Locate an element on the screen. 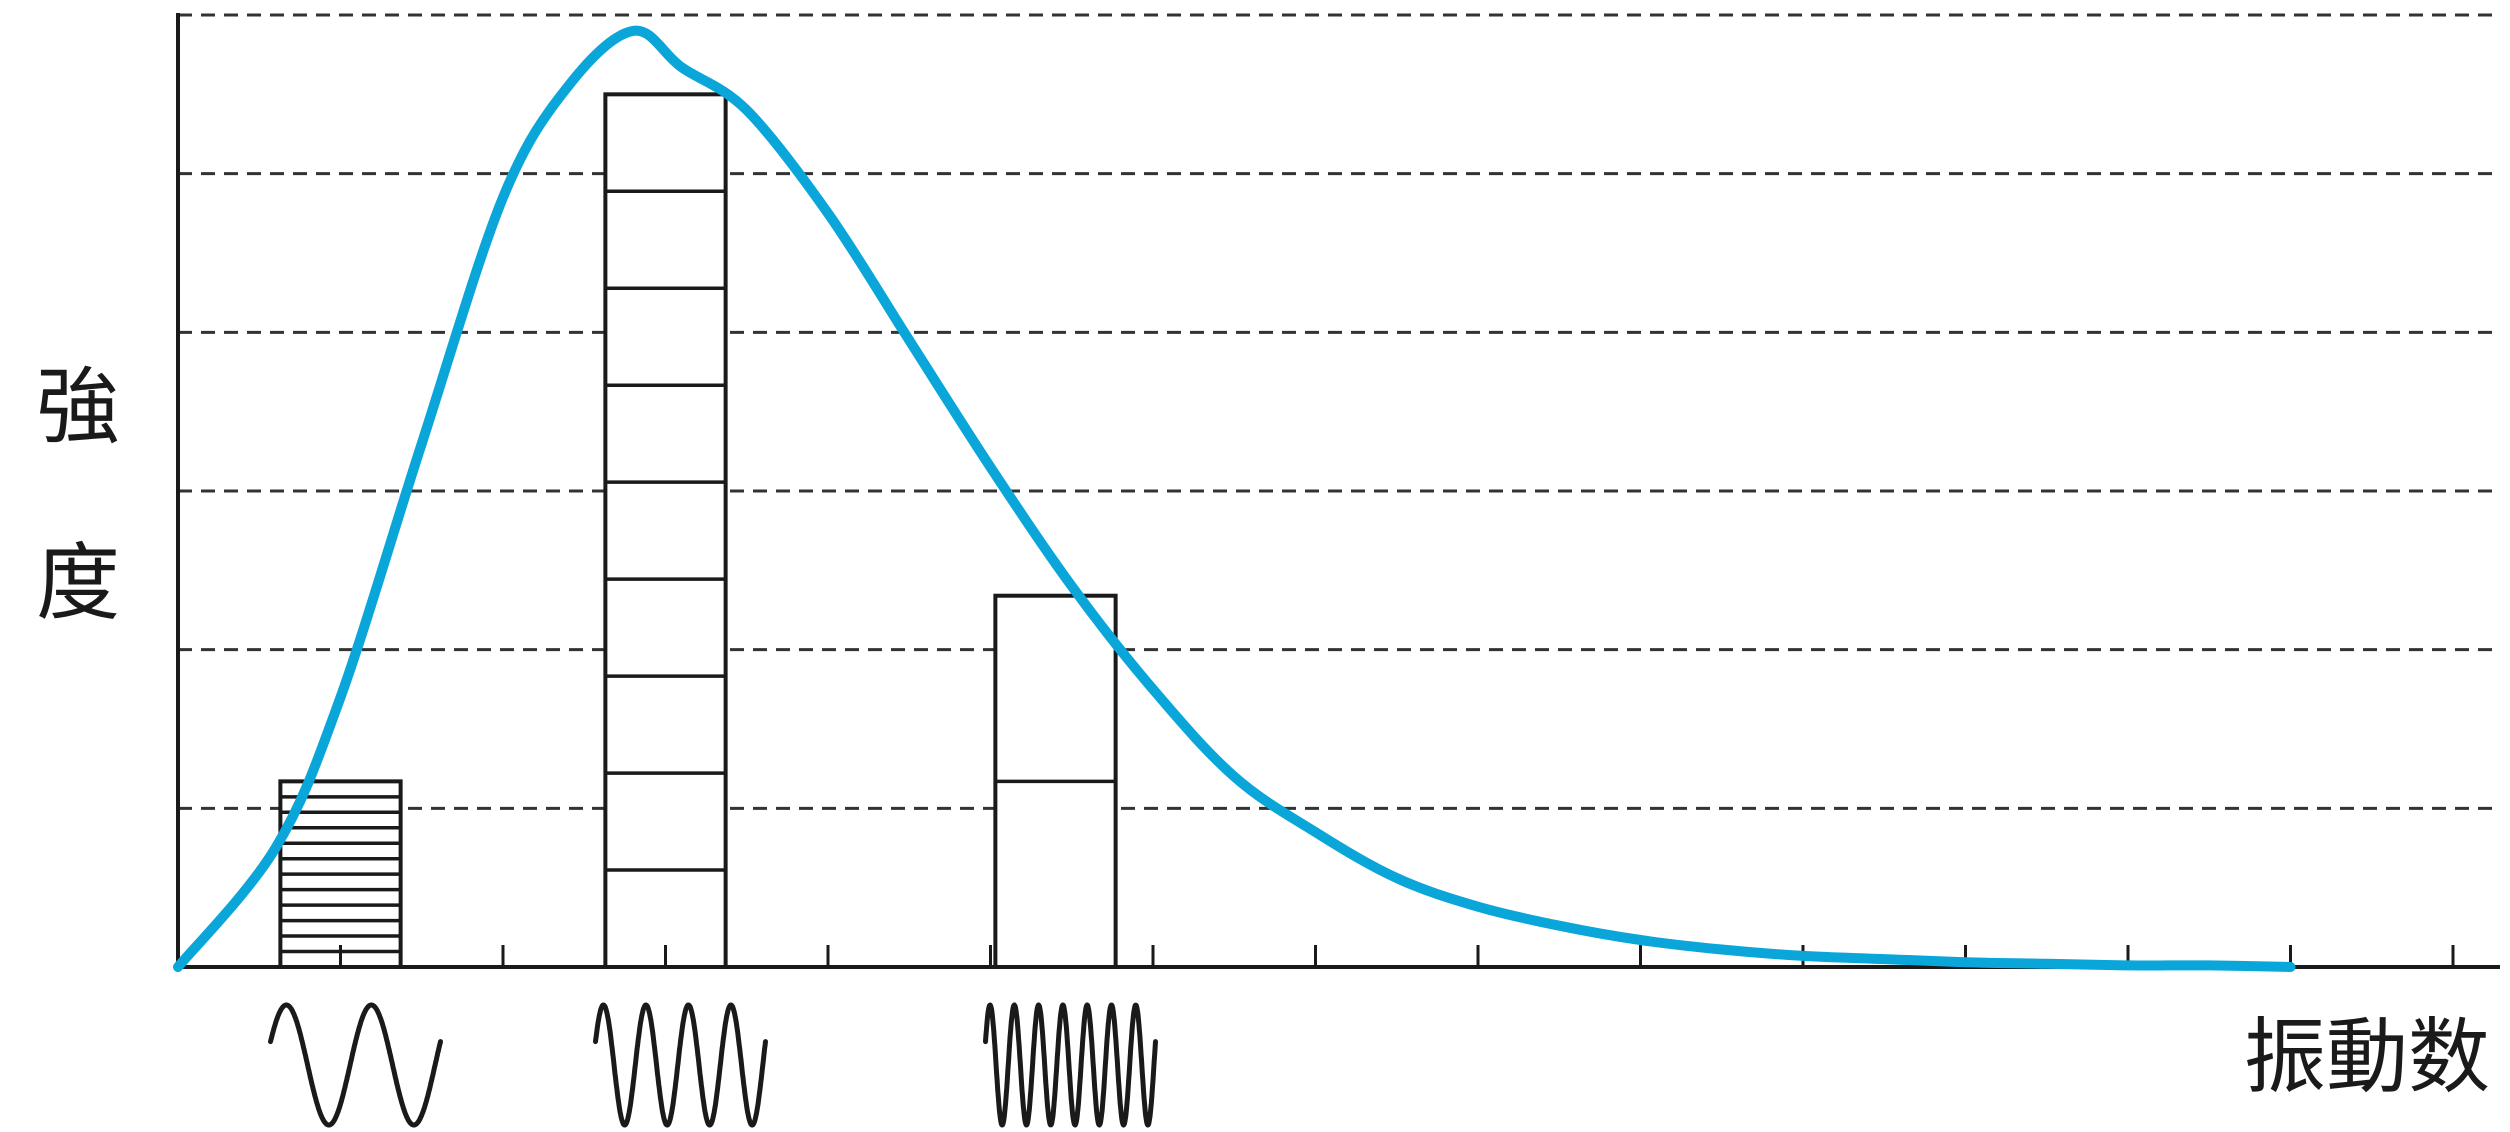 Image resolution: width=2510 pixels, height=1132 pixels. y-axis-label-char-2: 度 is located at coordinates (78, 583).